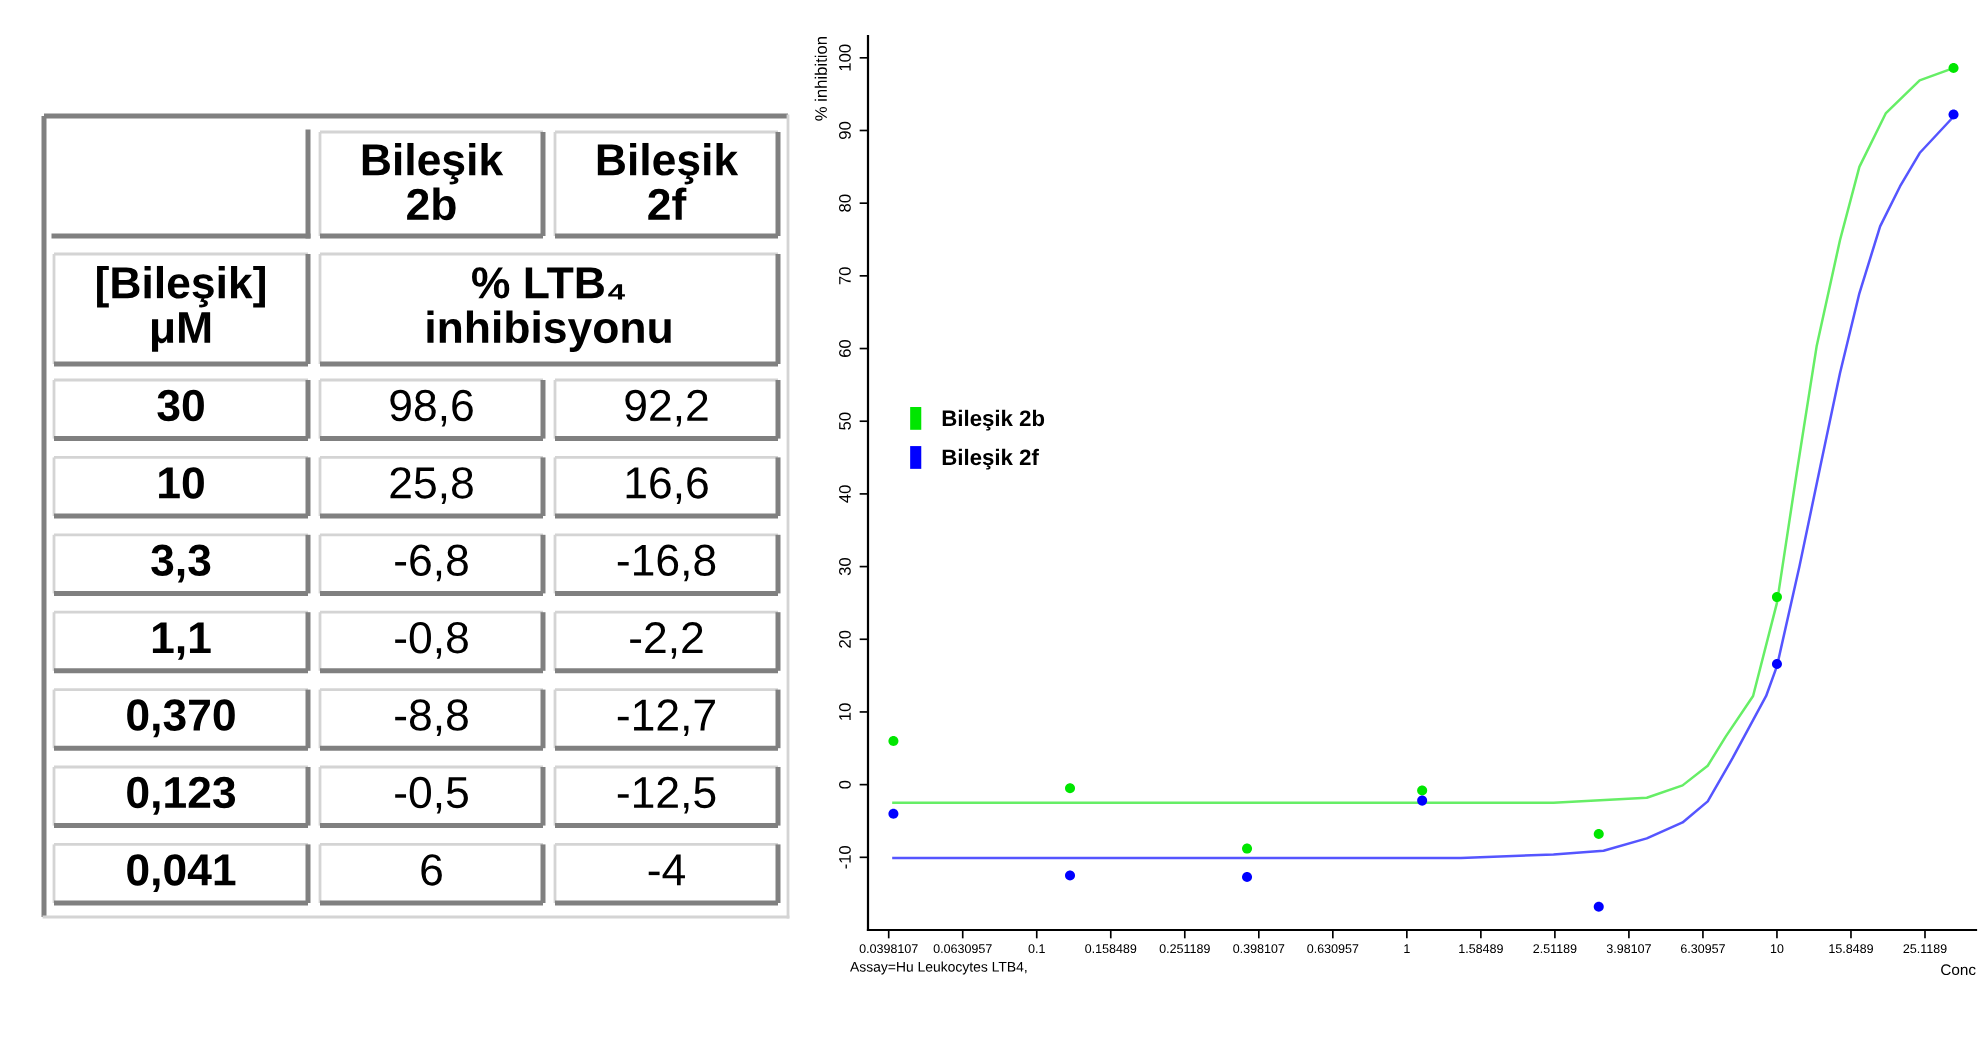  What do you see at coordinates (845, 57) in the screenshot?
I see `y-tick-label: 100` at bounding box center [845, 57].